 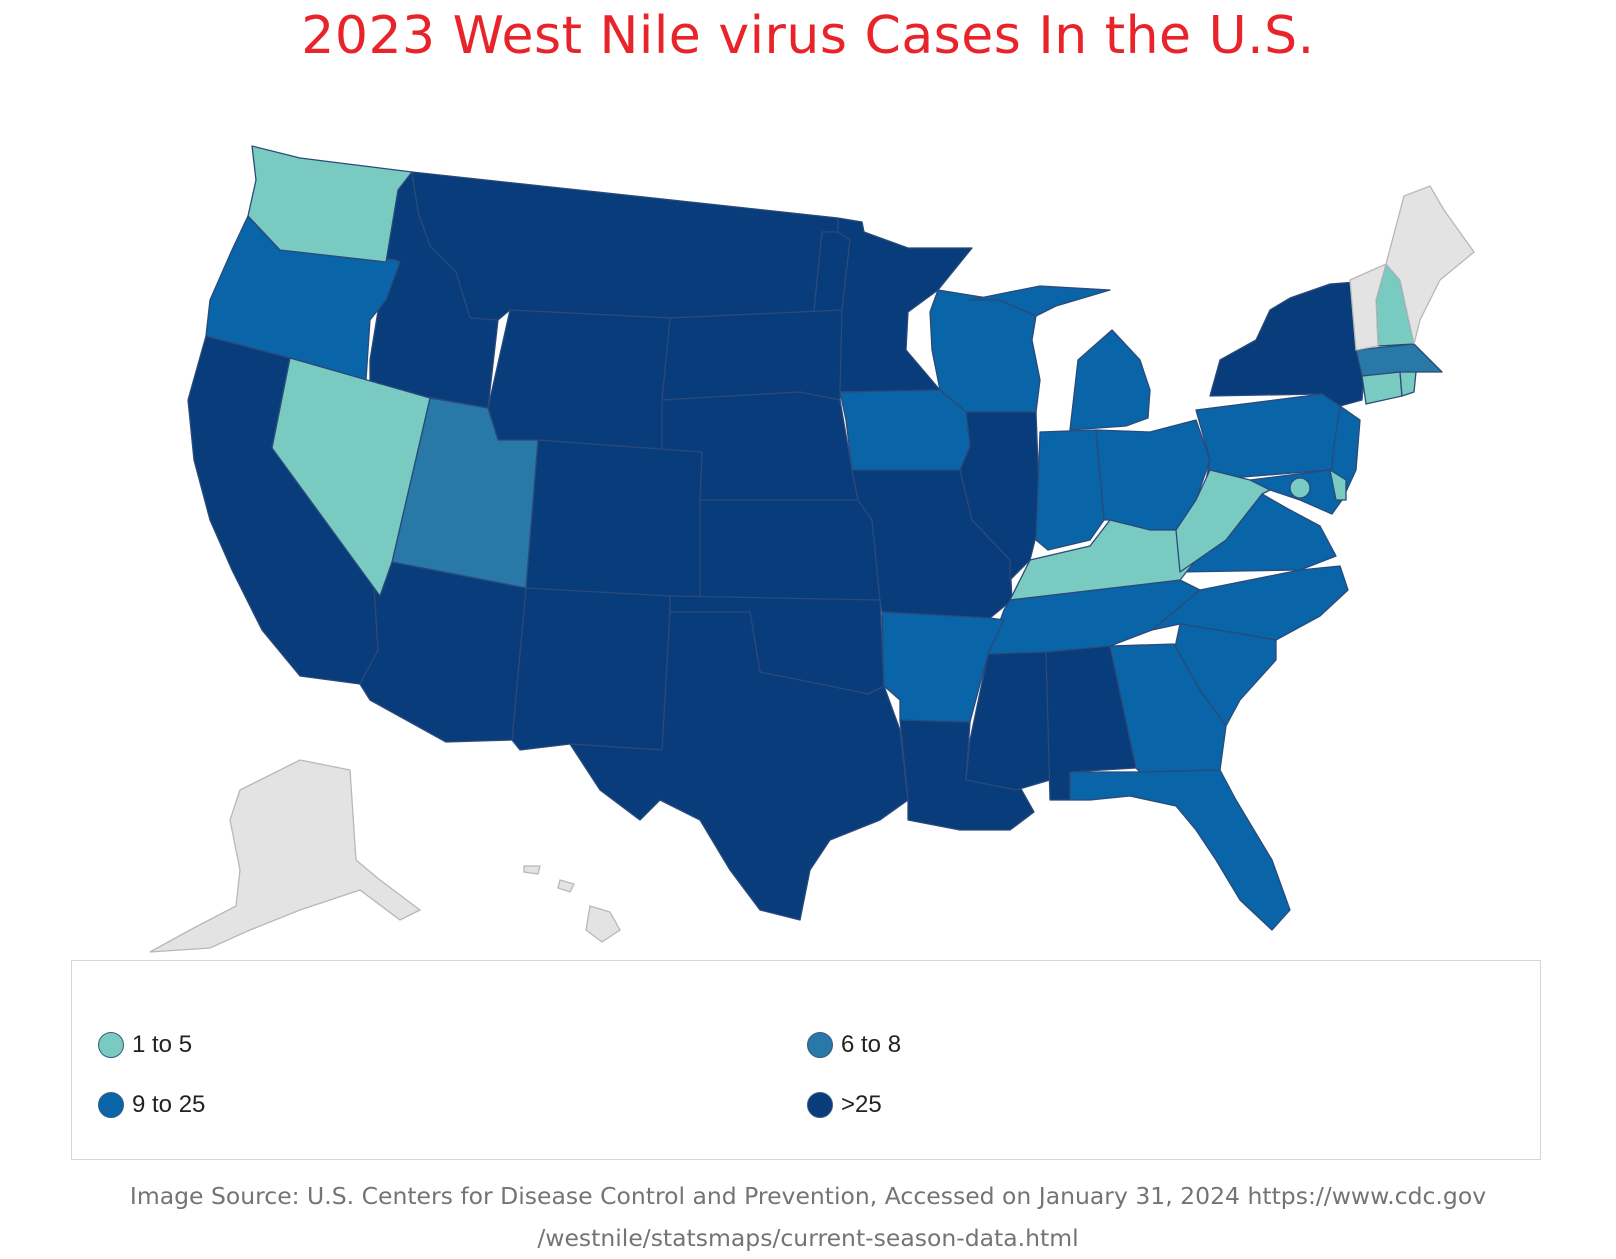 I want to click on state-colorado, so click(x=614, y=520).